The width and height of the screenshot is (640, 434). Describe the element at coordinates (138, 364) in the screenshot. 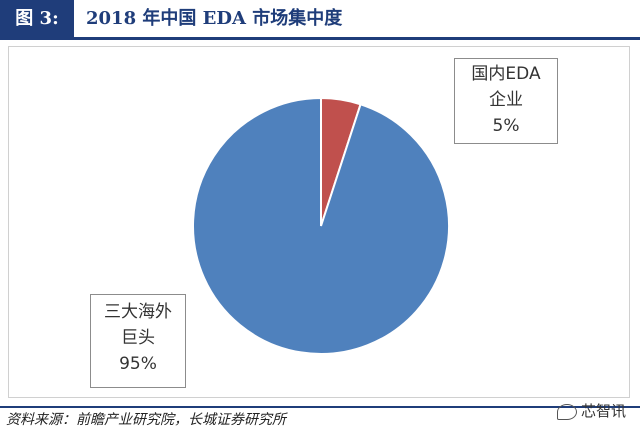

I see `callout-overseas-value: 95%` at that location.